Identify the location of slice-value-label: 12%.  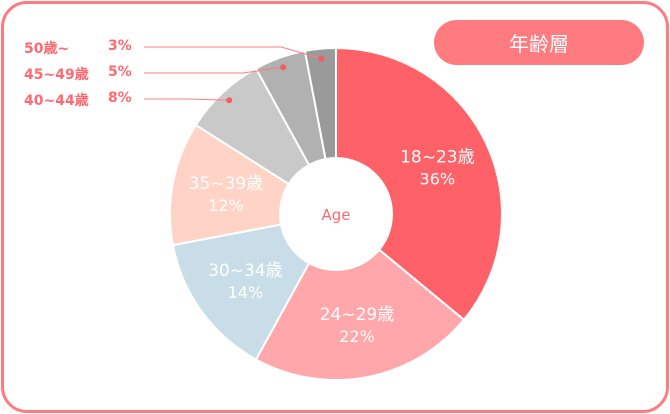
(226, 205).